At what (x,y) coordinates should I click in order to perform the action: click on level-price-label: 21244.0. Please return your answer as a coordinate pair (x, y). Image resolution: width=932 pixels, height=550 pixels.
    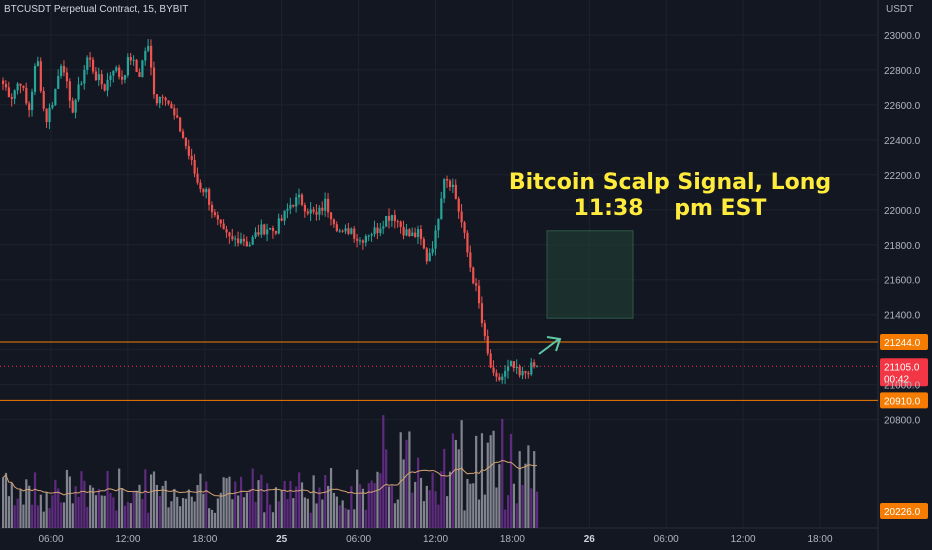
    Looking at the image, I should click on (902, 343).